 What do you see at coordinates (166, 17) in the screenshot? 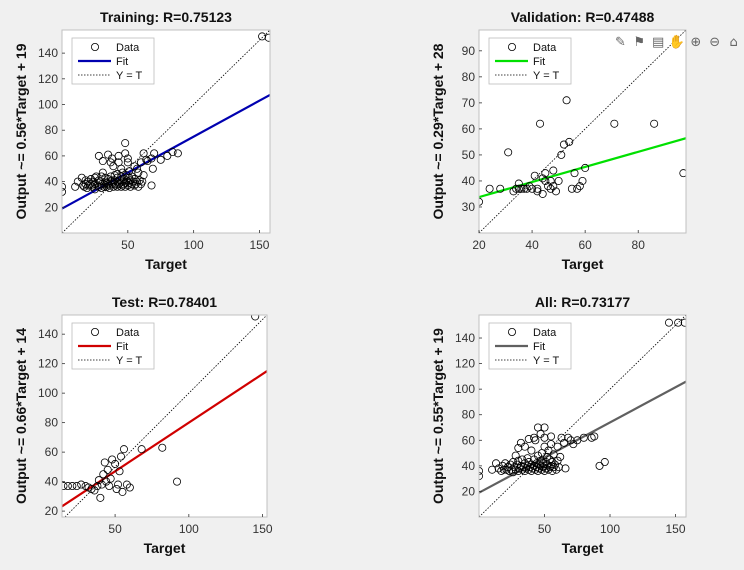
I see `subplot-title: Training: R=0.75123` at bounding box center [166, 17].